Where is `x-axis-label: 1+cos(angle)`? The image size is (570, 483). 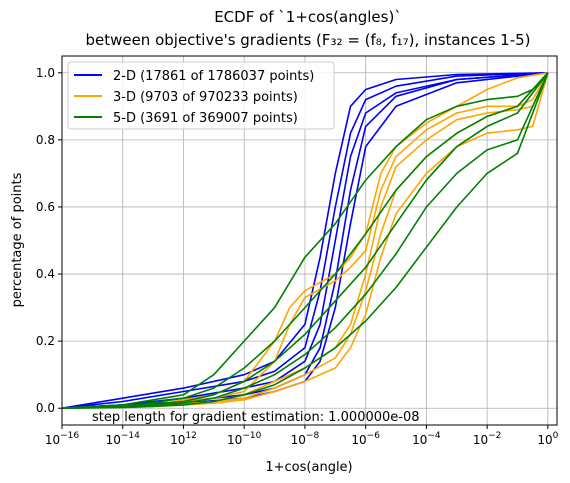 x-axis-label: 1+cos(angle) is located at coordinates (308, 467).